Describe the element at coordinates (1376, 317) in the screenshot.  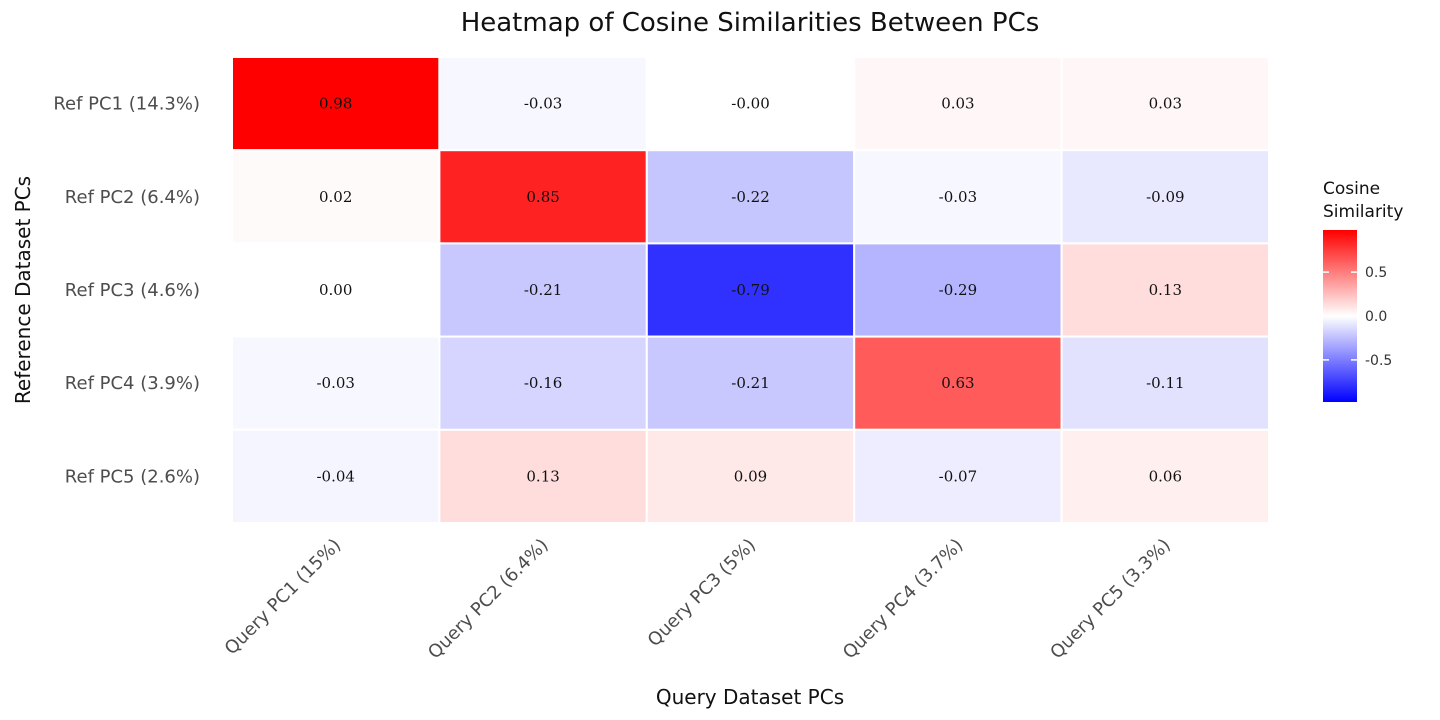
I see `legend-tick-label: 0.0` at that location.